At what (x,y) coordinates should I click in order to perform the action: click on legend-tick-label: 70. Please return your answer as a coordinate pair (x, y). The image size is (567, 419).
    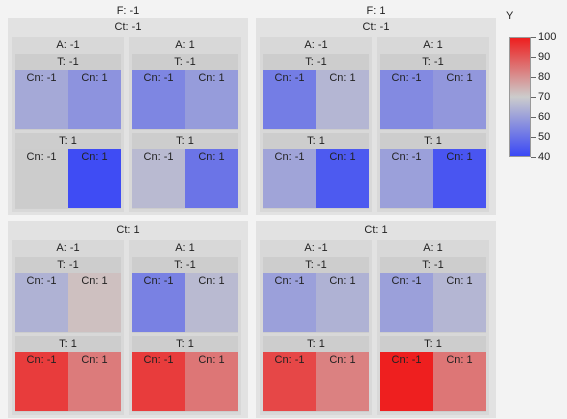
    Looking at the image, I should click on (544, 97).